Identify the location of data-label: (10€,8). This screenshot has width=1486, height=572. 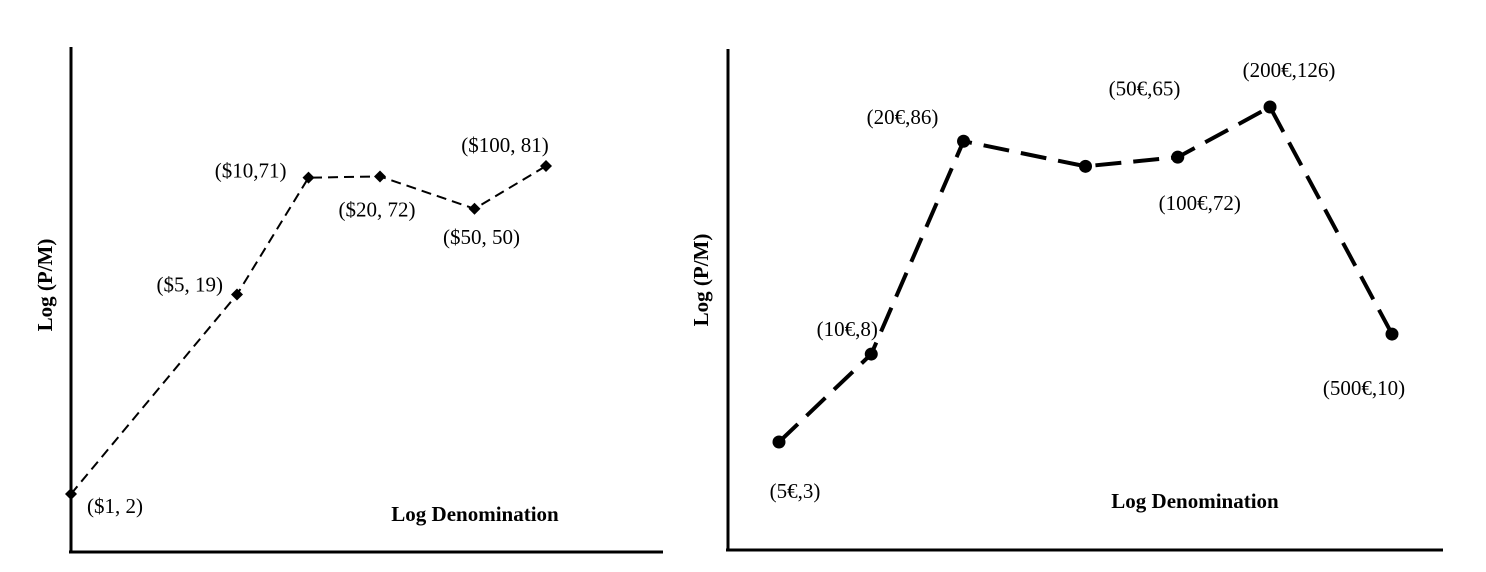
(847, 329).